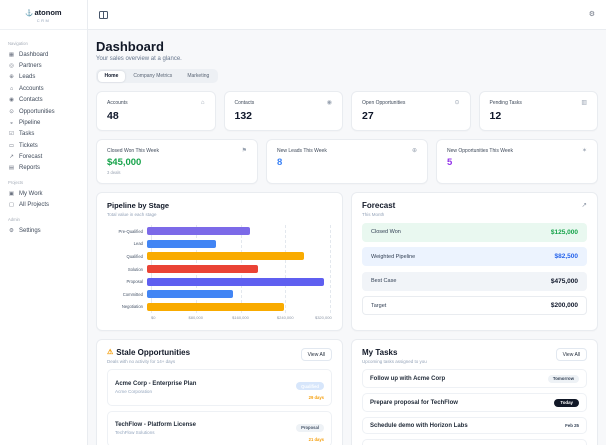  I want to click on chart-row: Qualified, so click(219, 256).